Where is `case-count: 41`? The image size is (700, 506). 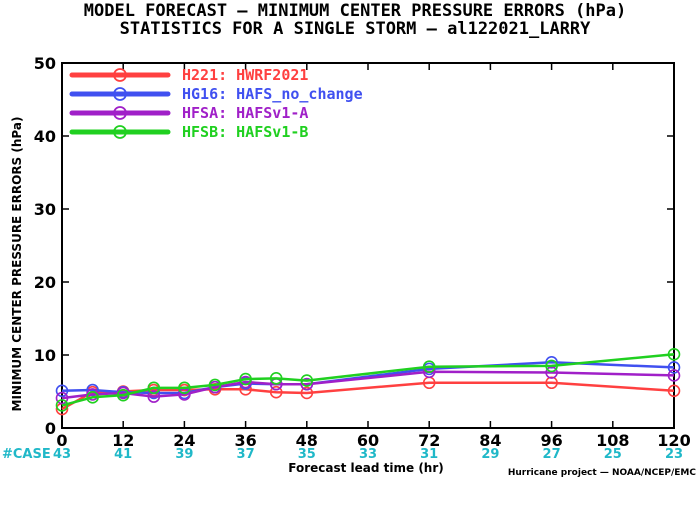 case-count: 41 is located at coordinates (123, 454).